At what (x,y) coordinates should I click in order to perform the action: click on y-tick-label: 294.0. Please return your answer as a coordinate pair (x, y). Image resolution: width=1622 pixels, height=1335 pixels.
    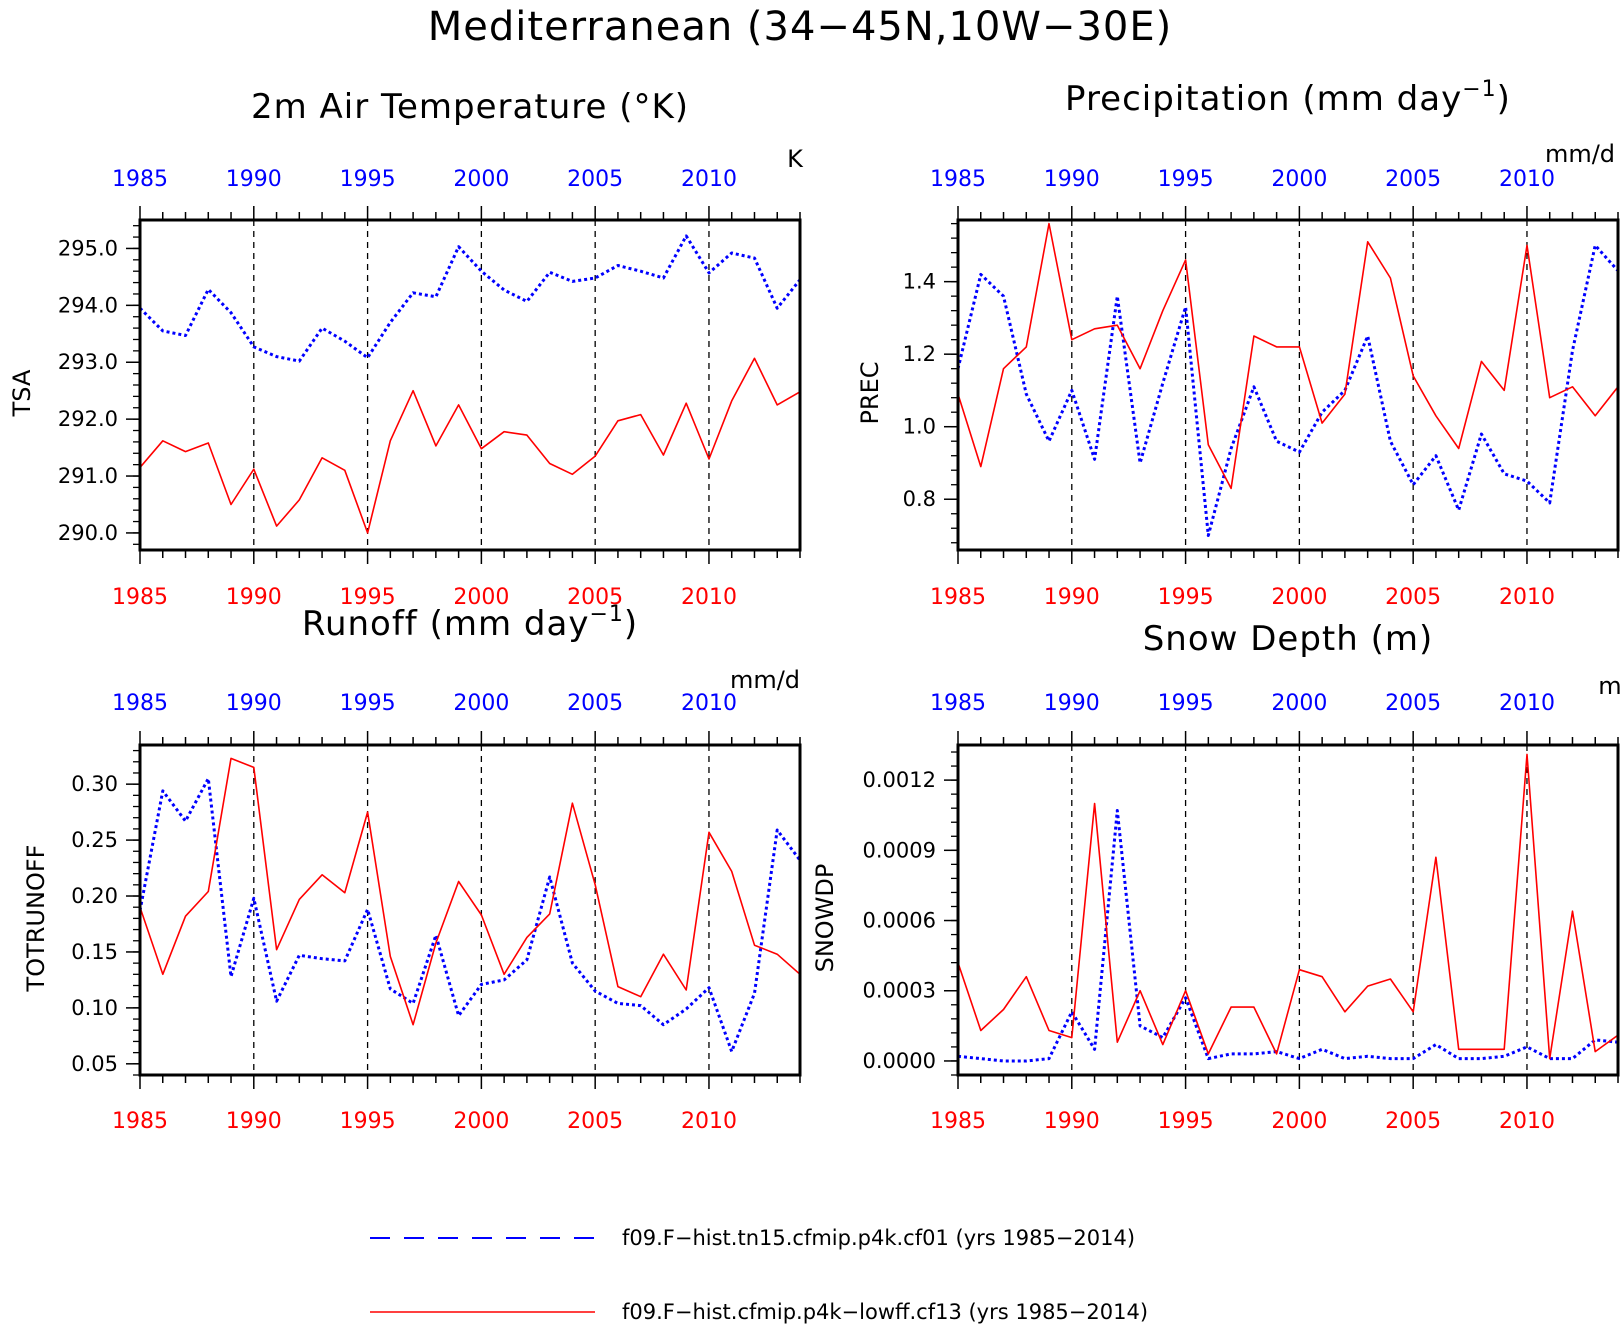
    Looking at the image, I should click on (88, 305).